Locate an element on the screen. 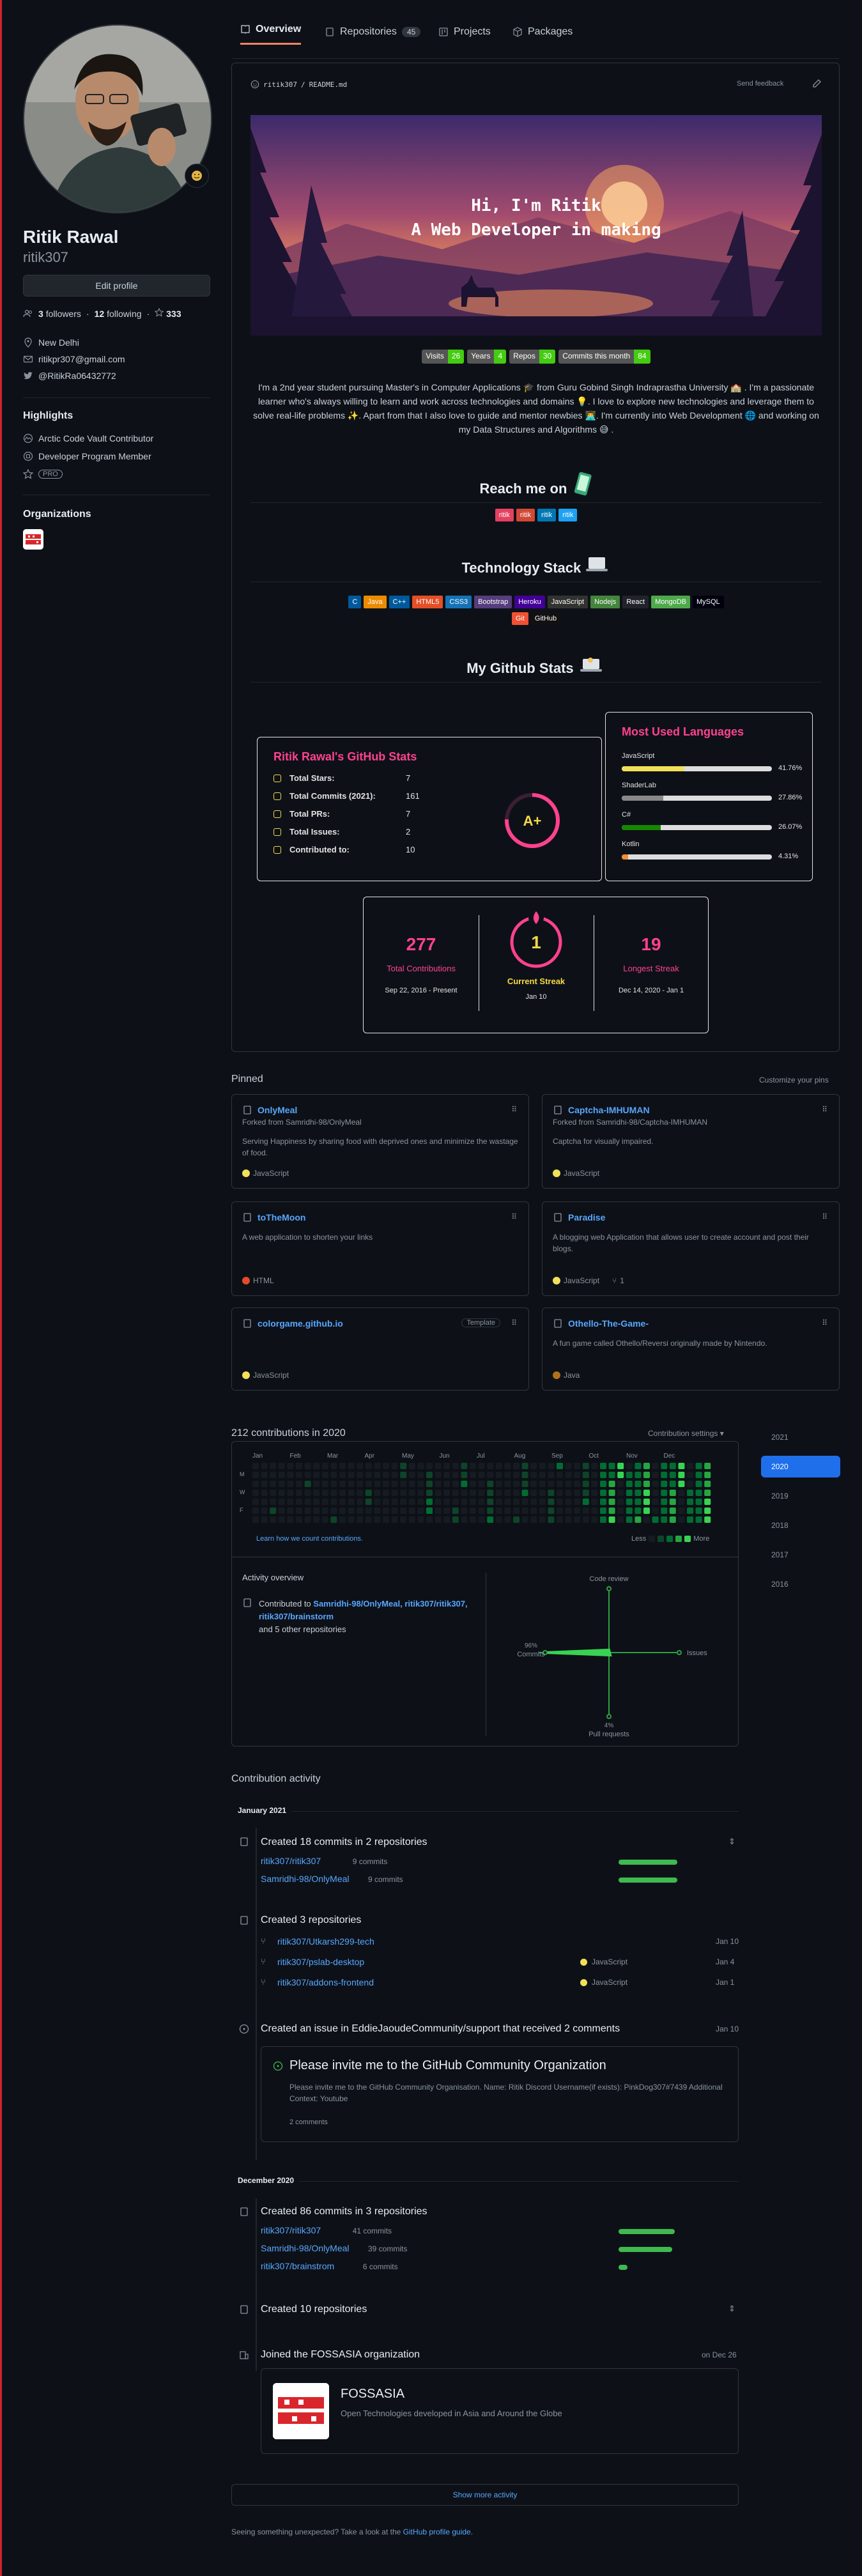 This screenshot has width=862, height=2576. activity-joined-org: Joined the FOSSASIA organization is located at coordinates (340, 2354).